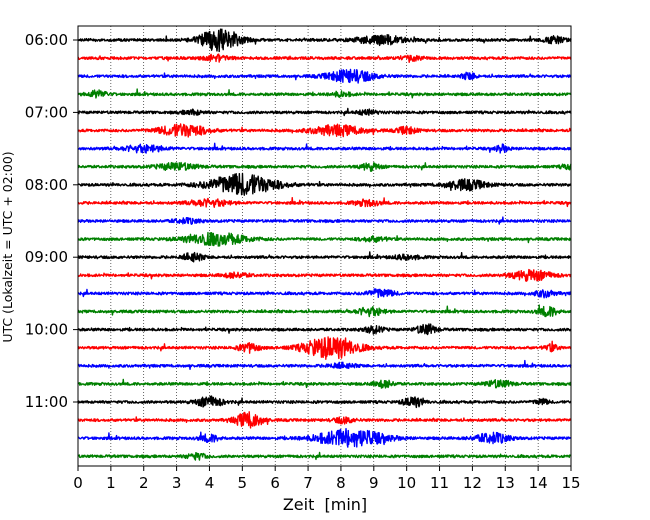 Image resolution: width=650 pixels, height=520 pixels. I want to click on y-tick-label: 09:00, so click(46, 257).